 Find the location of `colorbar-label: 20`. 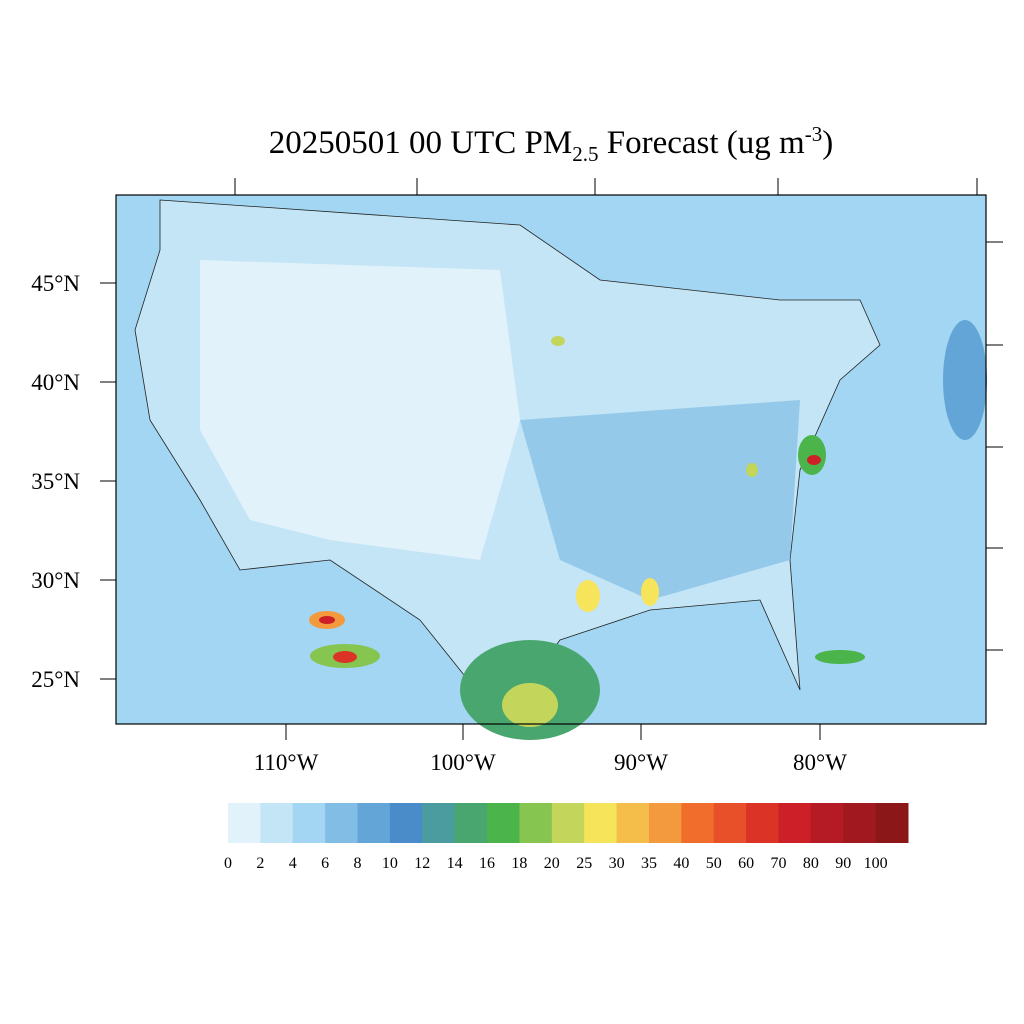

colorbar-label: 20 is located at coordinates (552, 863).